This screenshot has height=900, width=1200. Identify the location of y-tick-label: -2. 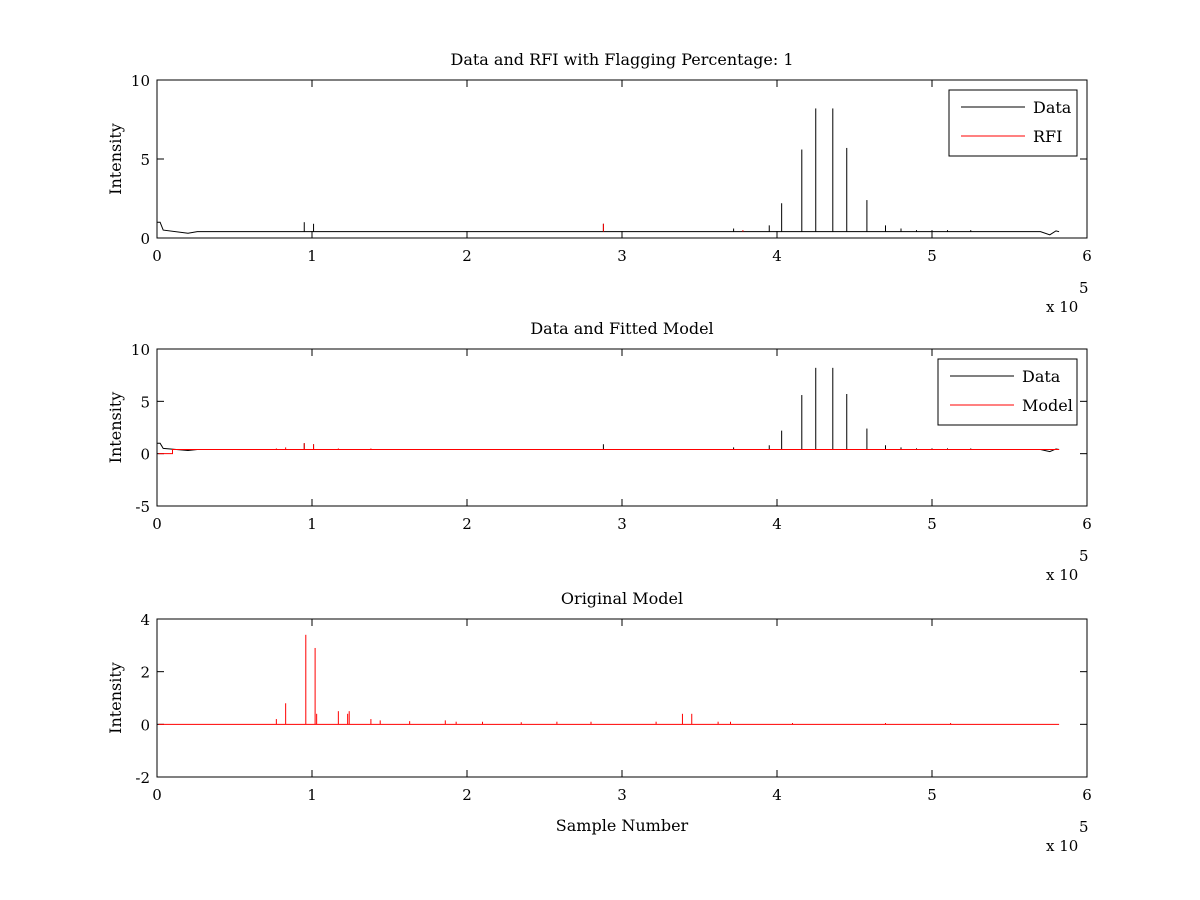
(142, 778).